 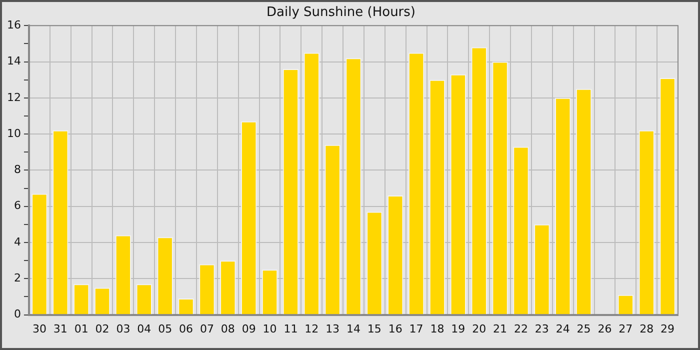 What do you see at coordinates (333, 329) in the screenshot?
I see `x-tick-label: 13` at bounding box center [333, 329].